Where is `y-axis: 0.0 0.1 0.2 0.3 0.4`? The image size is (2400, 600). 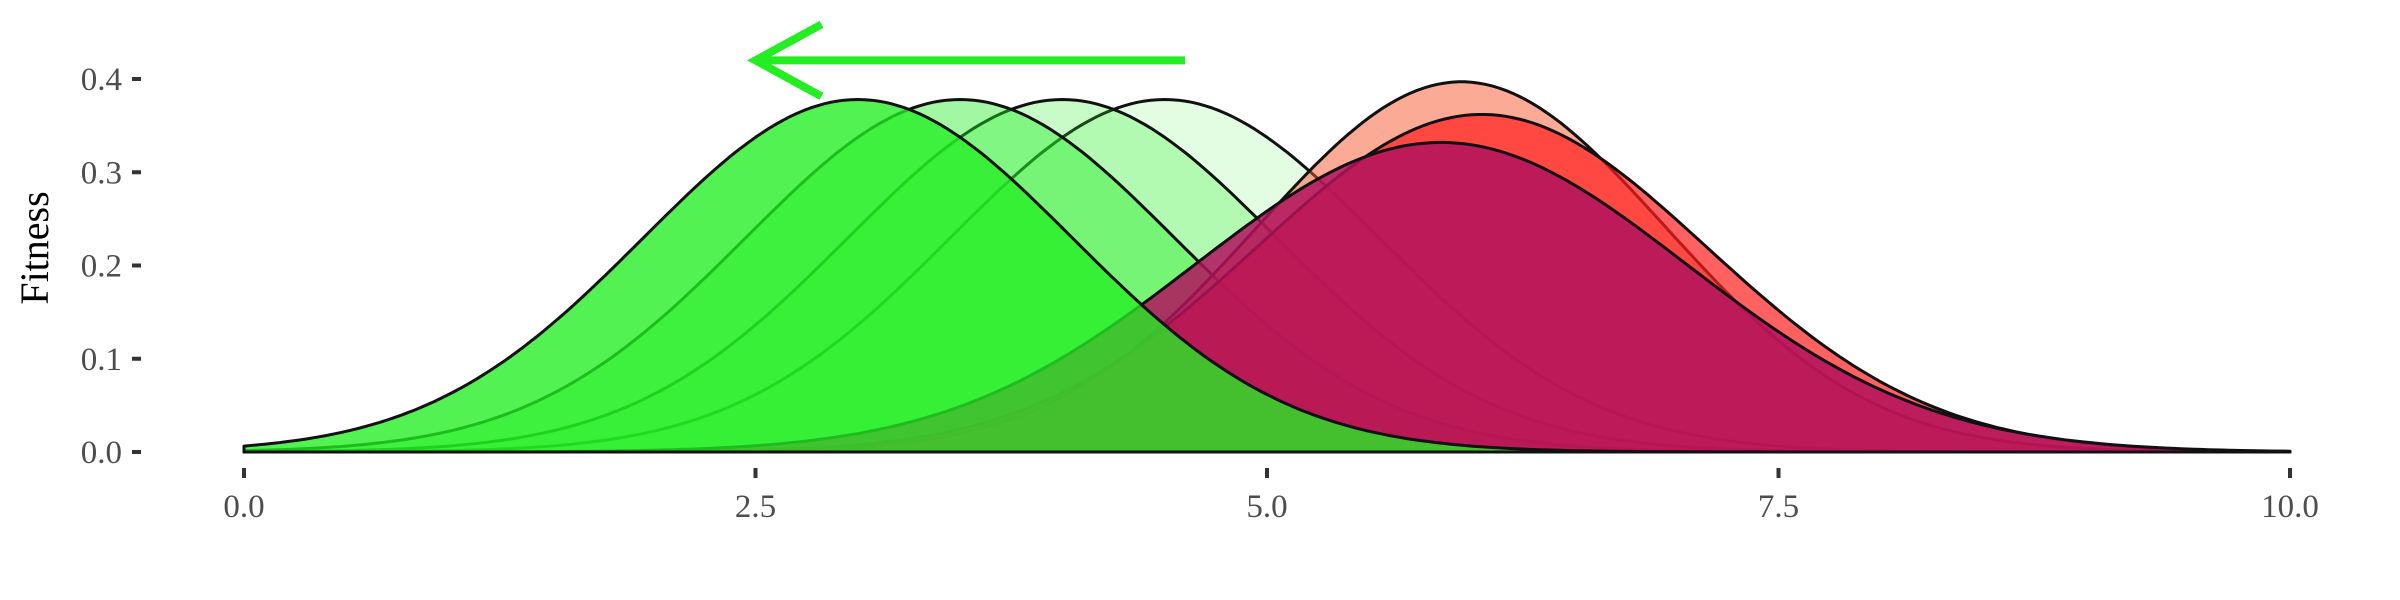 y-axis: 0.0 0.1 0.2 0.3 0.4 is located at coordinates (111, 266).